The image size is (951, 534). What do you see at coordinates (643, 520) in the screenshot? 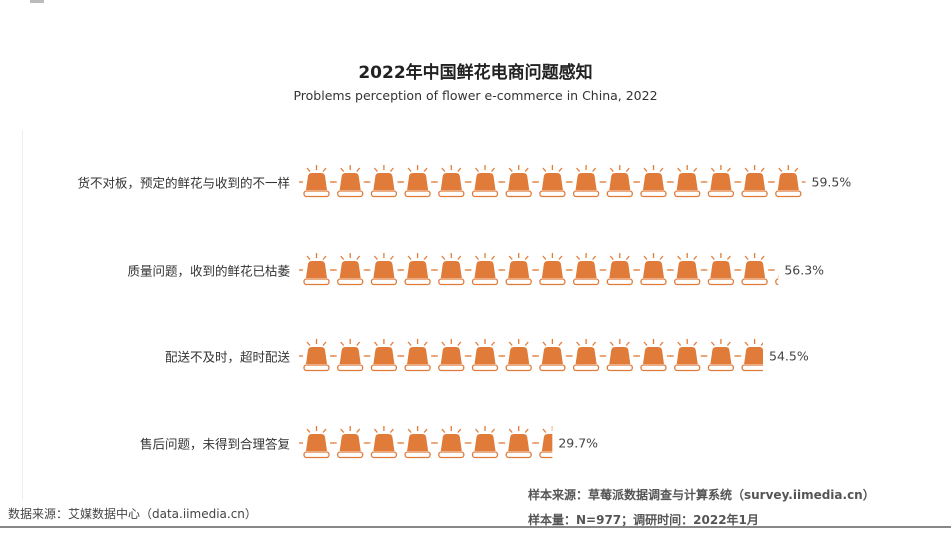
I see `sample-info: 样本量：N=977；调研时间：2022年1月` at bounding box center [643, 520].